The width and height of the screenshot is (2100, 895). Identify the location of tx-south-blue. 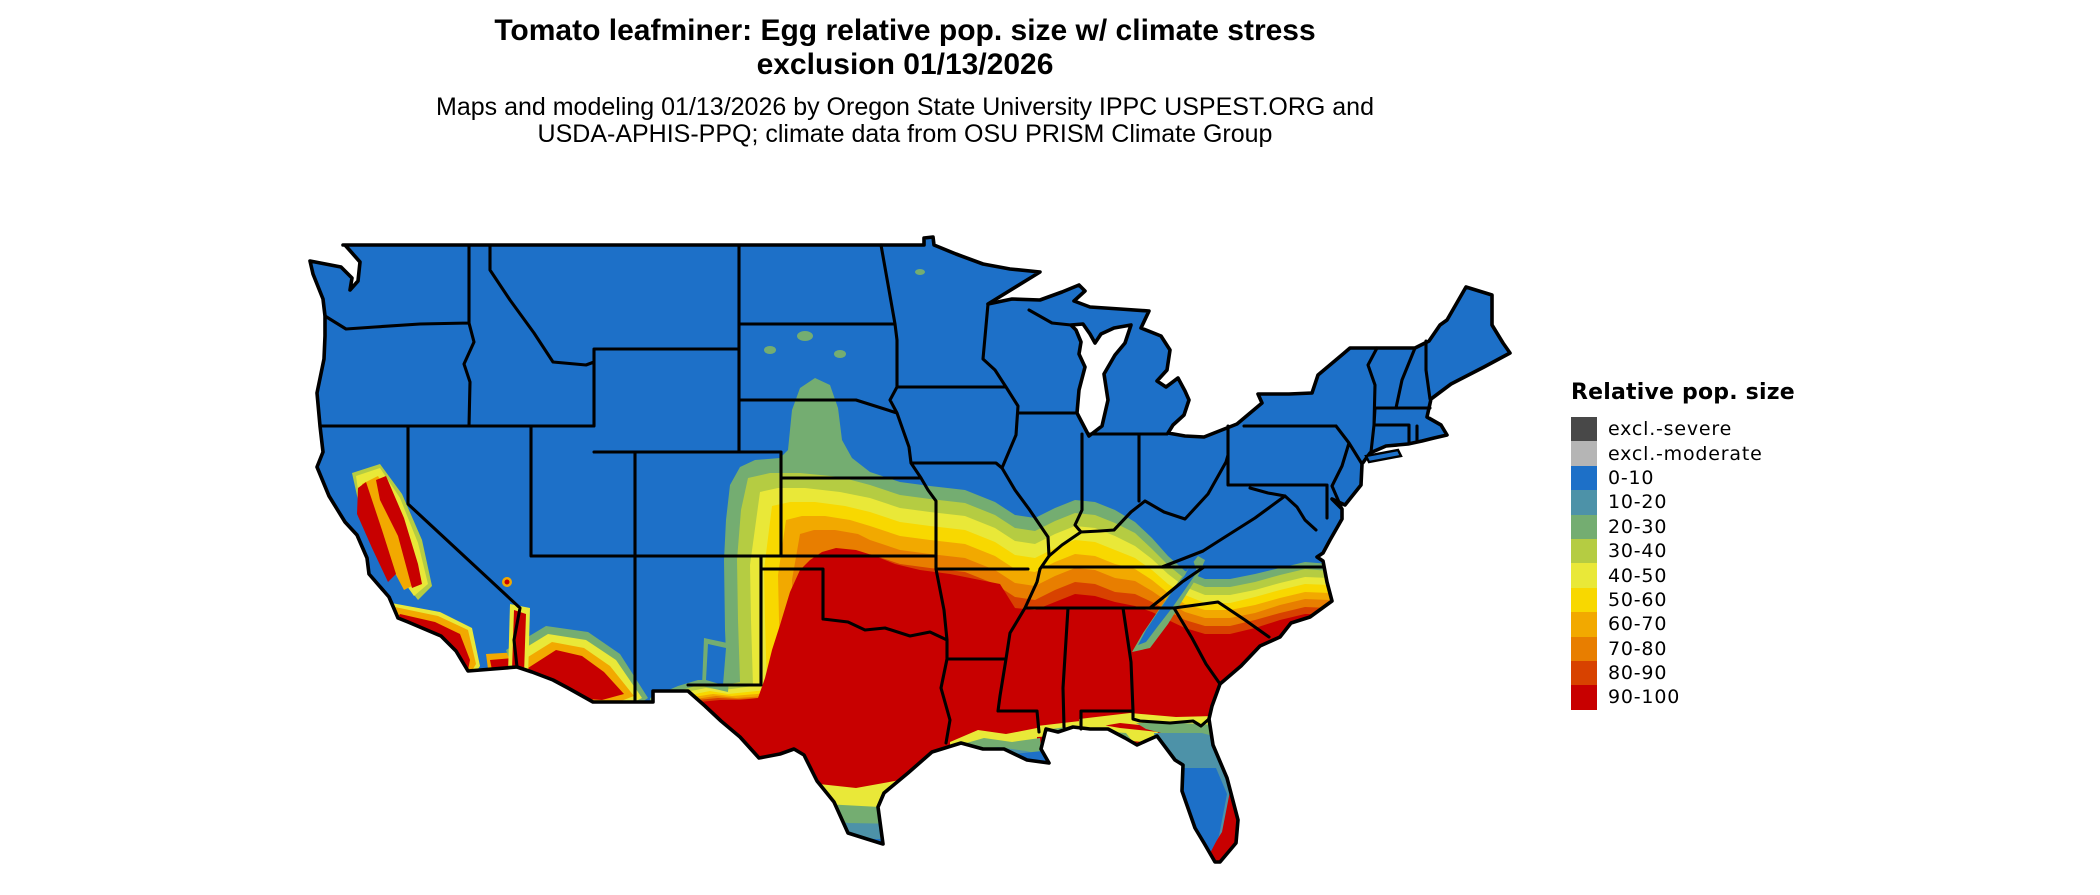
(884, 844).